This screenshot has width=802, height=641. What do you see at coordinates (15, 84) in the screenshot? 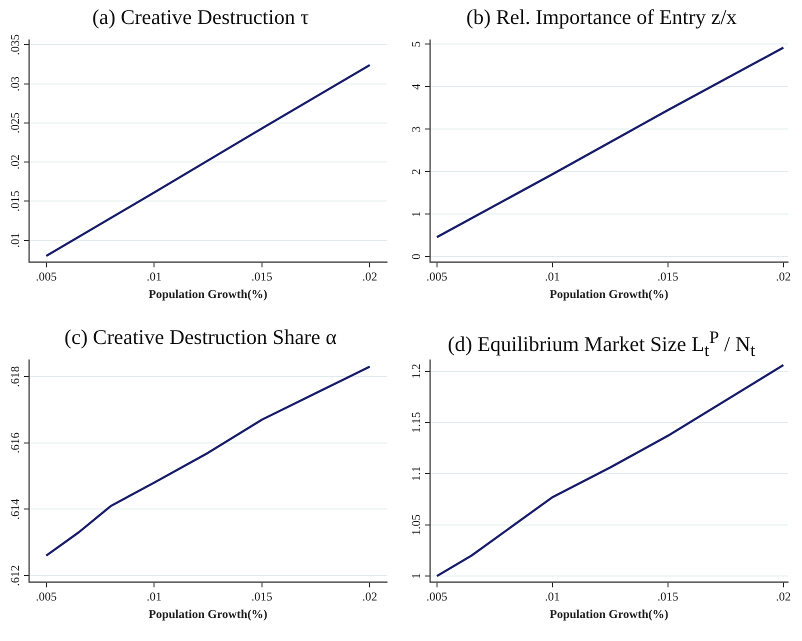
I see `y-tick-label: .03` at bounding box center [15, 84].